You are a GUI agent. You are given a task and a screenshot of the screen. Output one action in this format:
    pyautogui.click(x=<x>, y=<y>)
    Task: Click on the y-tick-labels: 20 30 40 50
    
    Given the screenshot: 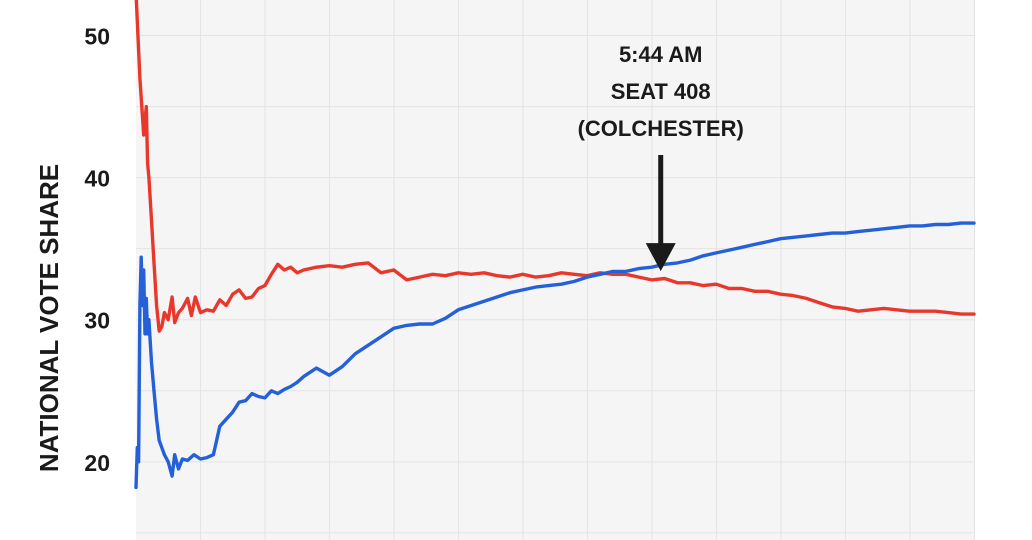 What is the action you would take?
    pyautogui.click(x=97, y=250)
    